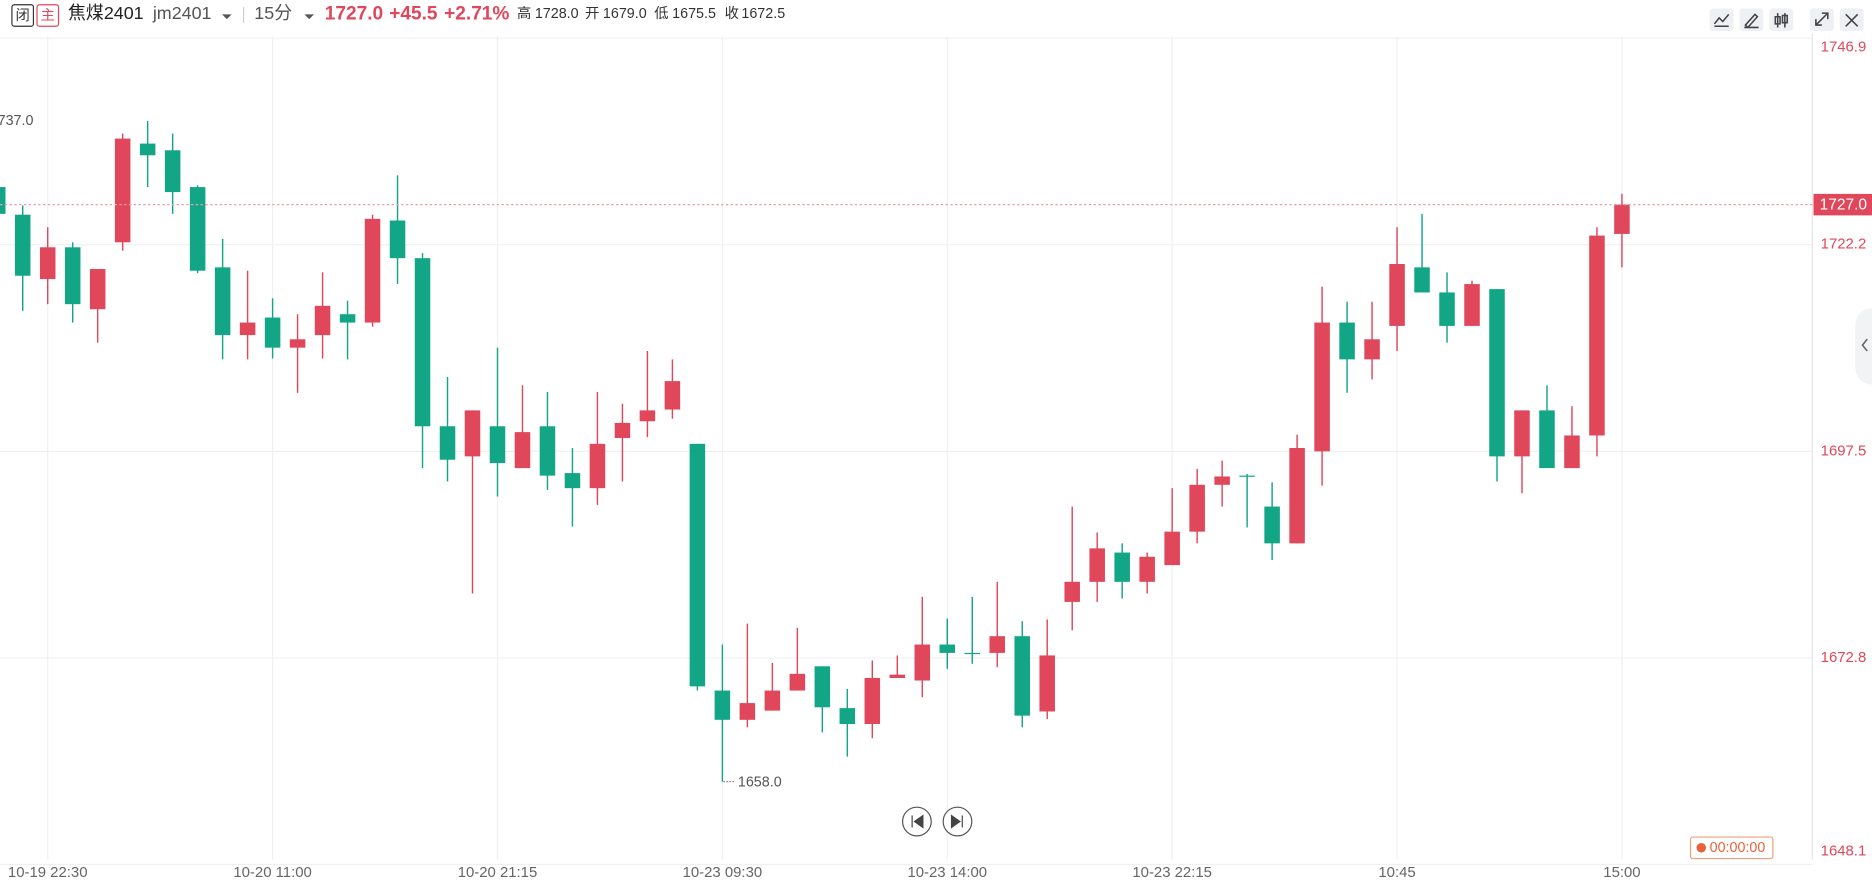 Image resolution: width=1872 pixels, height=886 pixels. Describe the element at coordinates (1844, 657) in the screenshot. I see `y-tick-label: 1672.8` at that location.